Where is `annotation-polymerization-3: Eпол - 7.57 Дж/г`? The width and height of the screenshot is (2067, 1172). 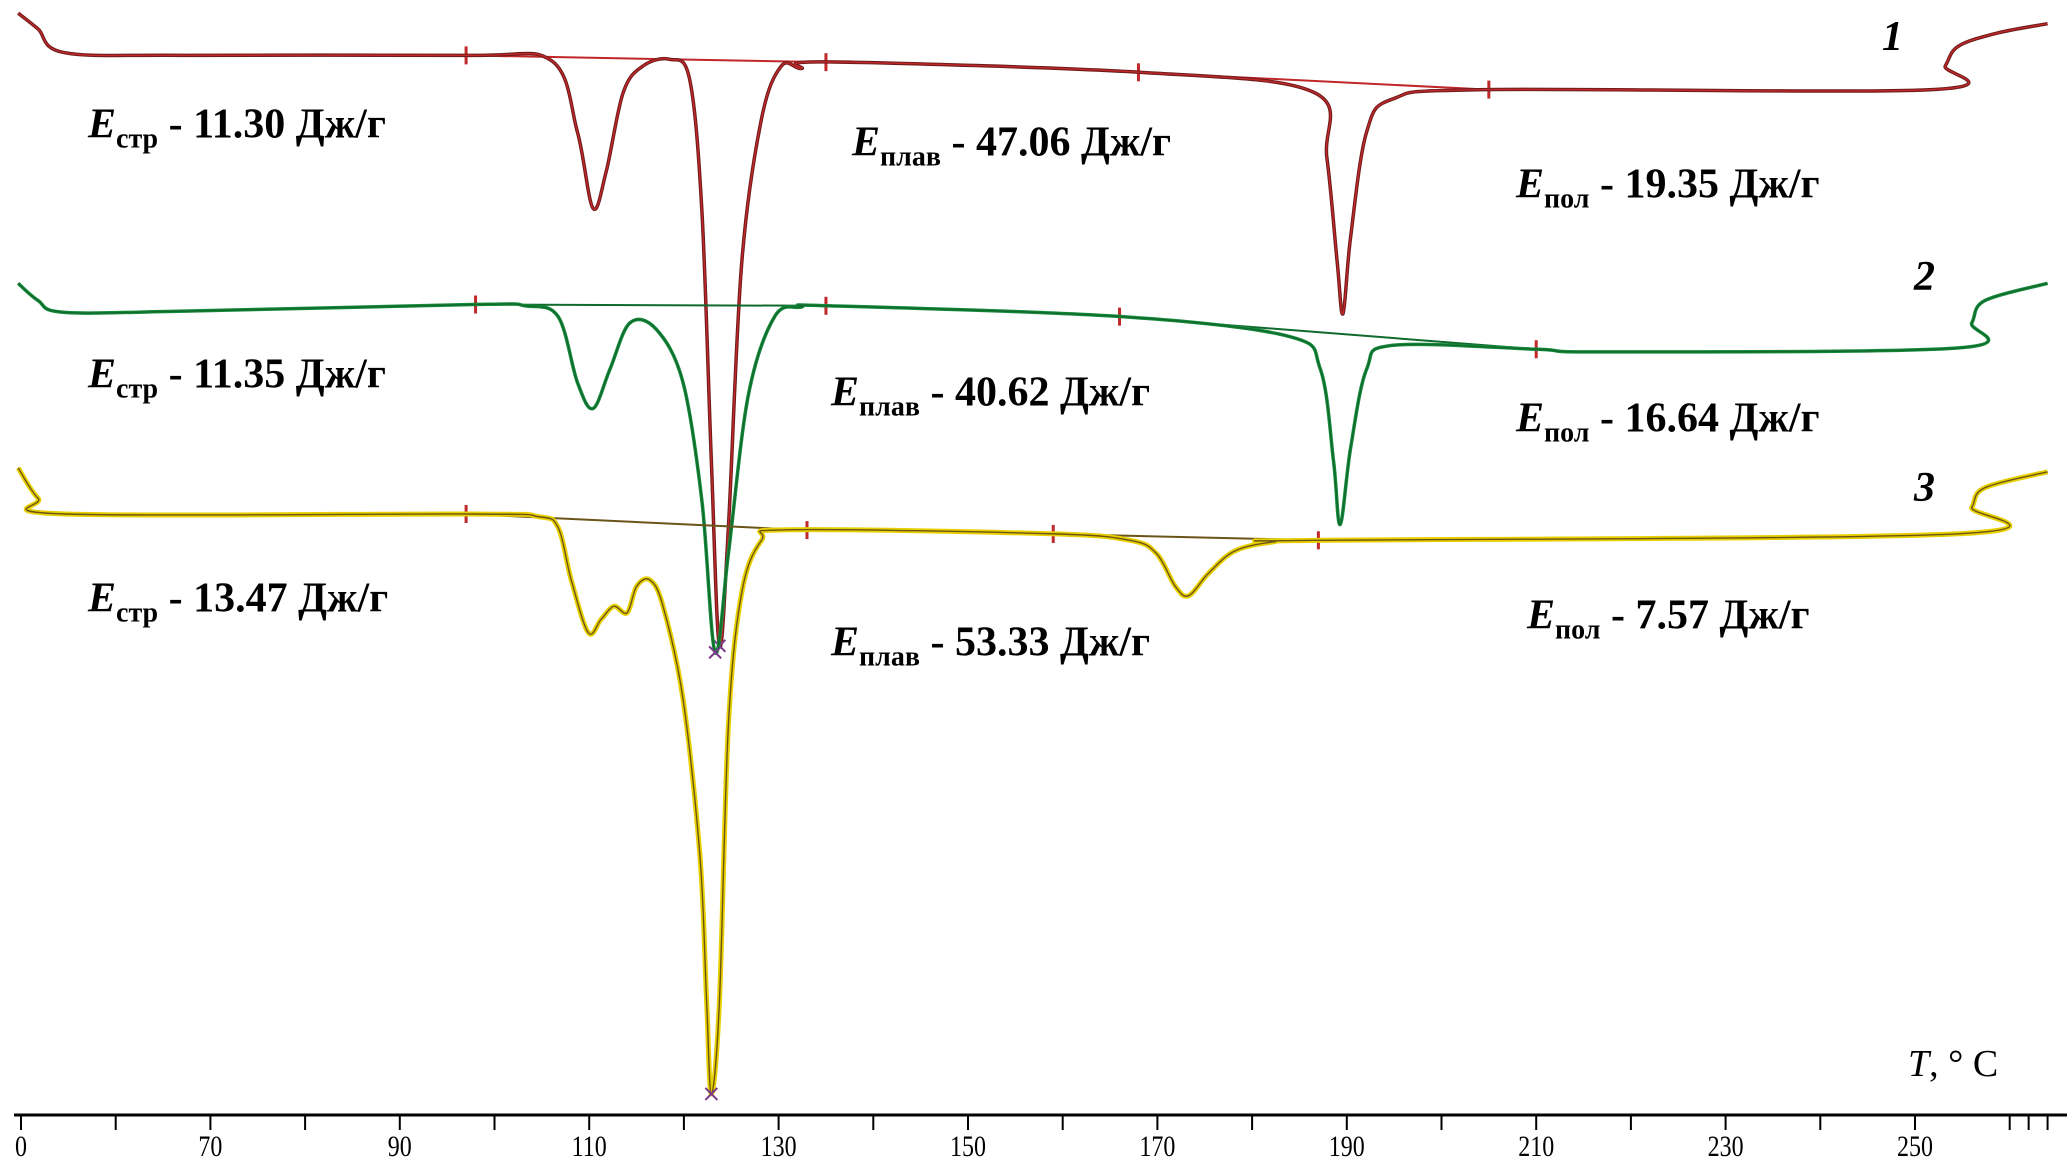 annotation-polymerization-3: Eпол - 7.57 Дж/г is located at coordinates (1668, 619).